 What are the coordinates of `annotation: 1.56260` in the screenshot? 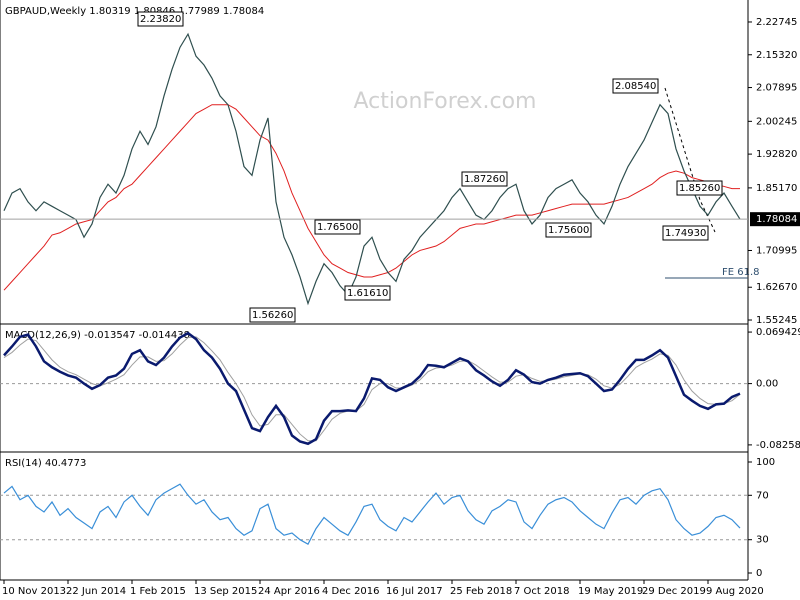 It's located at (272, 315).